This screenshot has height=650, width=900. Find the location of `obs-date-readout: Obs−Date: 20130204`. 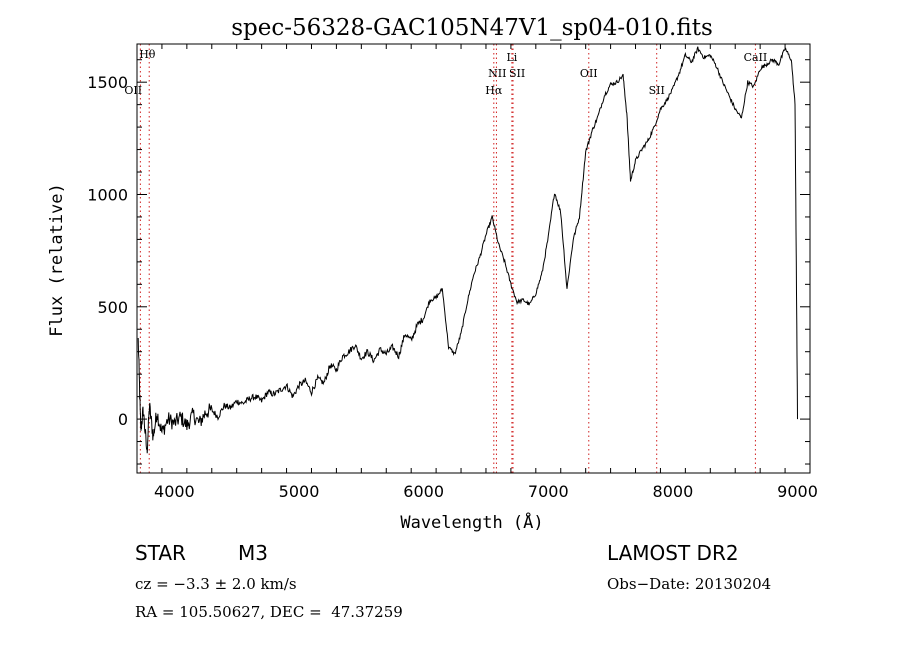

obs-date-readout: Obs−Date: 20130204 is located at coordinates (689, 584).